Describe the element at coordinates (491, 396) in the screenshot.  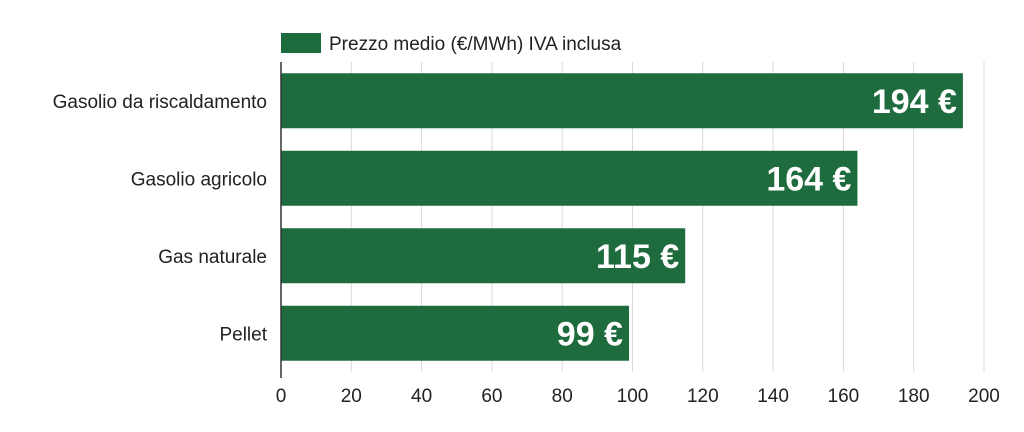
I see `x-tick-label: 60` at that location.